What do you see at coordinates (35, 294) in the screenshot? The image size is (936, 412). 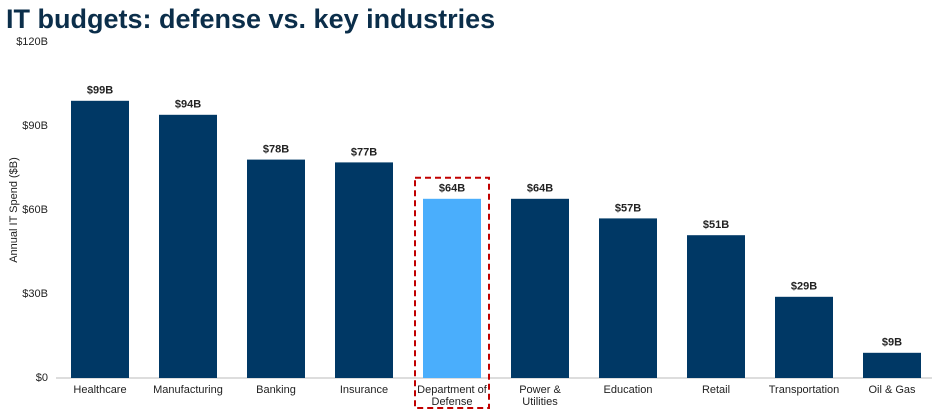 I see `y-tick-label: $30B` at bounding box center [35, 294].